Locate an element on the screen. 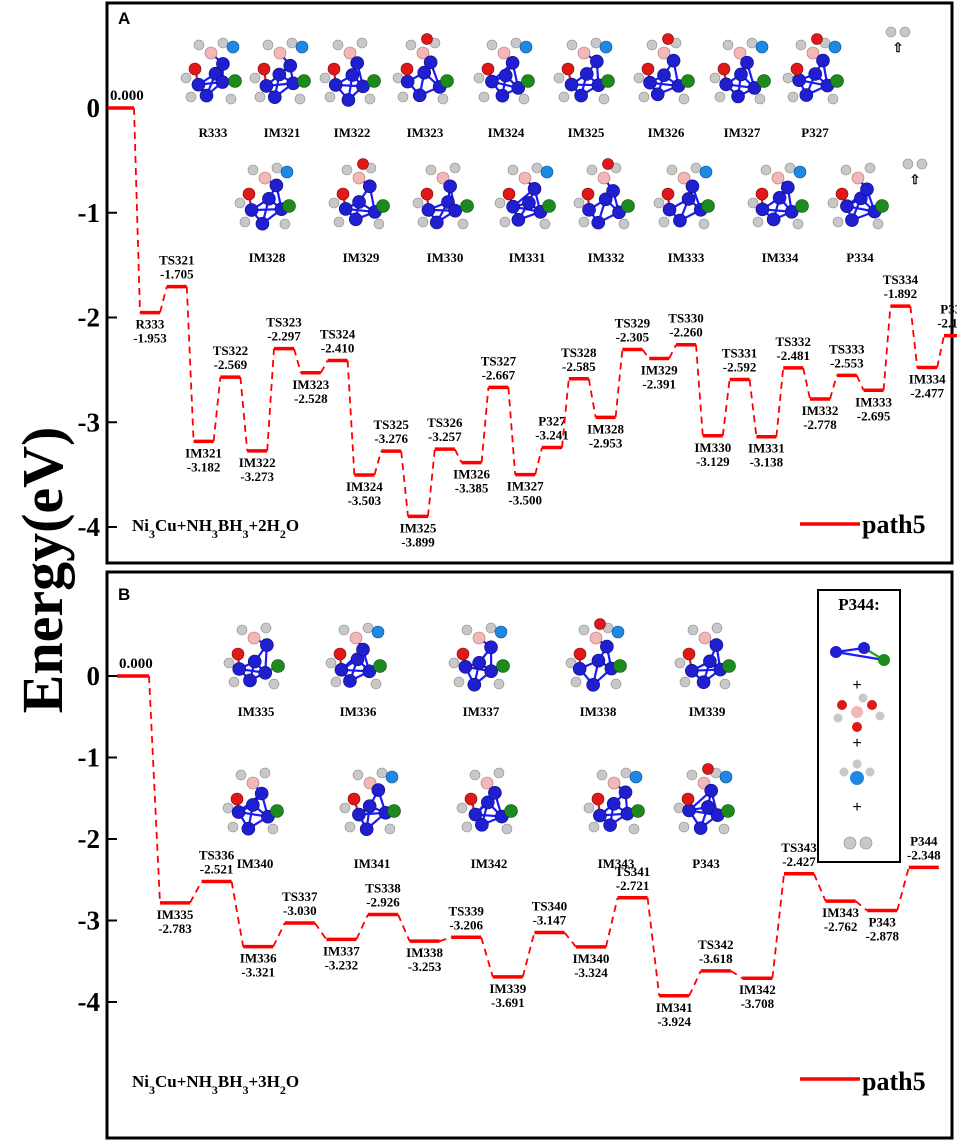 This screenshot has height=1141, width=957. structure-label: R333 is located at coordinates (213, 132).